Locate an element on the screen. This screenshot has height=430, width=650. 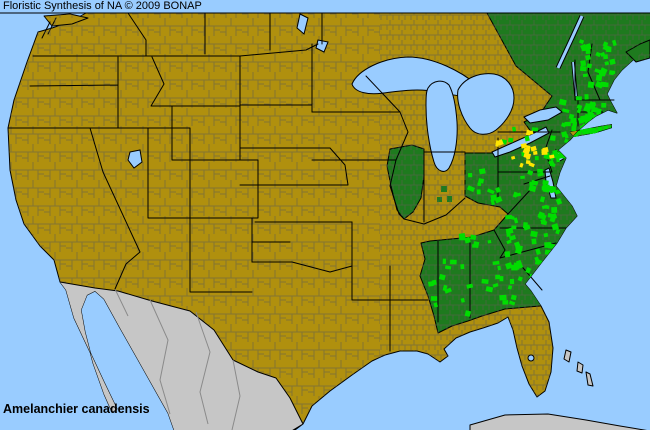
cuba-island is located at coordinates (558, 421).